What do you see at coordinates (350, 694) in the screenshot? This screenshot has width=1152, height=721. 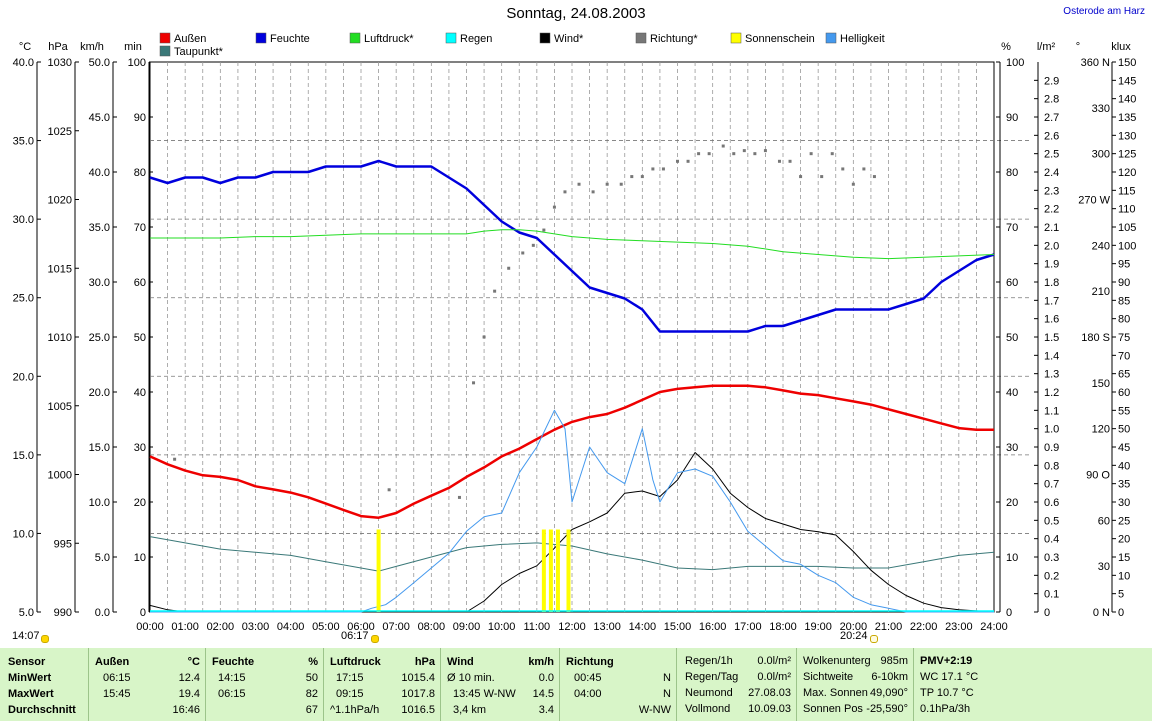 I see `luftdruck-max-time: 09:15` at bounding box center [350, 694].